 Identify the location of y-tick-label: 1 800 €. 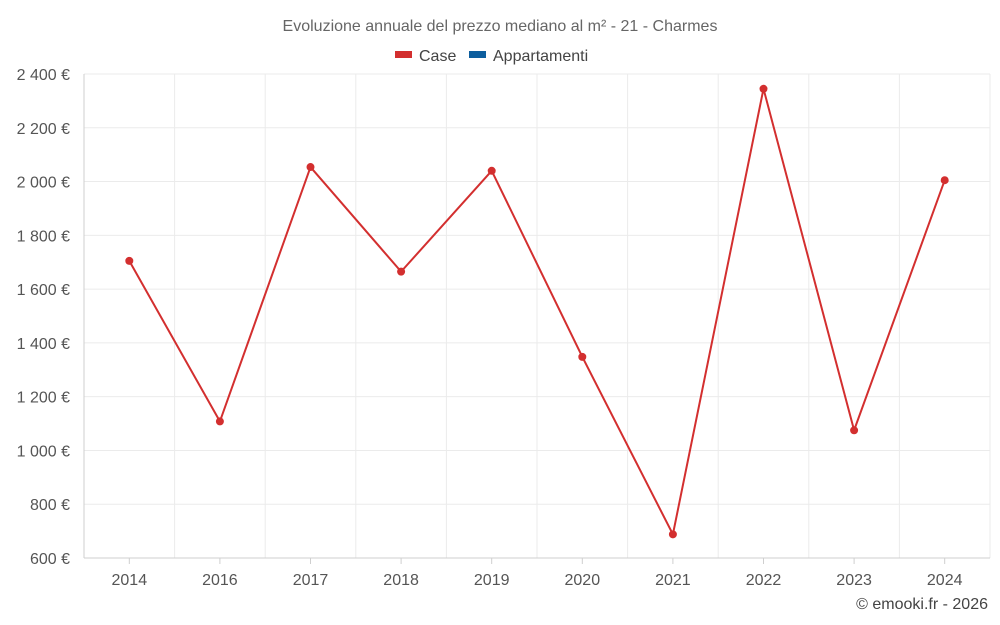
(43, 236).